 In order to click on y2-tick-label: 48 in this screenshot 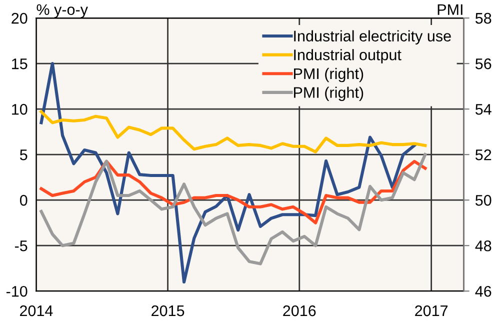, I will do `click(483, 246)`.